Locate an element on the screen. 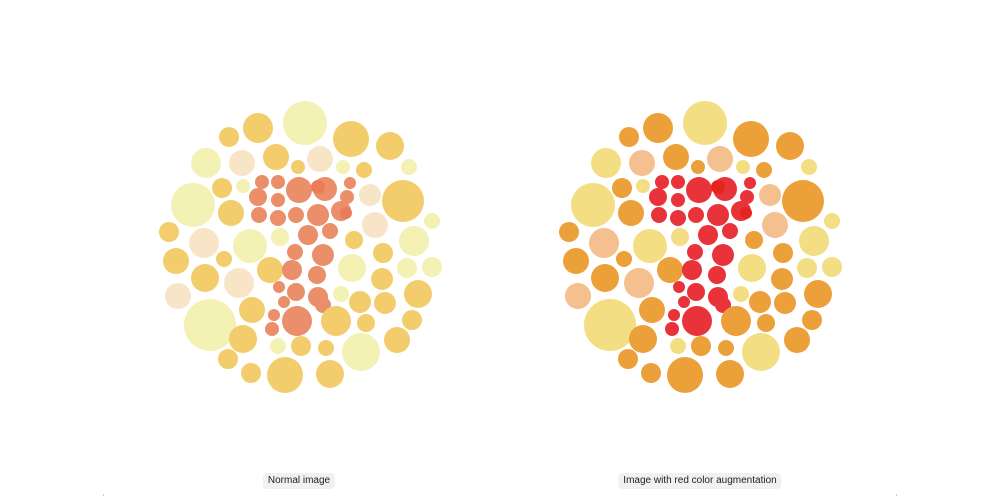  caption-normal-image: Normal image is located at coordinates (299, 481).